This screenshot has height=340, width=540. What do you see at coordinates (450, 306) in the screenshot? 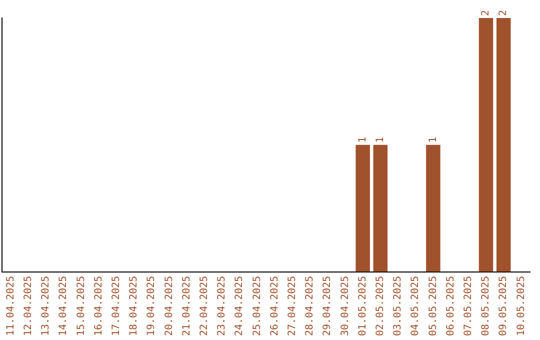
I see `x-tick-label: 06.05.2025` at bounding box center [450, 306].